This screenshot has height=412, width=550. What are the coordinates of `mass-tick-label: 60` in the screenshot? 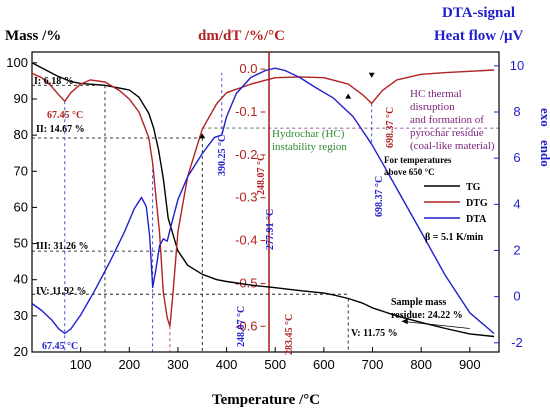 It's located at (21, 206).